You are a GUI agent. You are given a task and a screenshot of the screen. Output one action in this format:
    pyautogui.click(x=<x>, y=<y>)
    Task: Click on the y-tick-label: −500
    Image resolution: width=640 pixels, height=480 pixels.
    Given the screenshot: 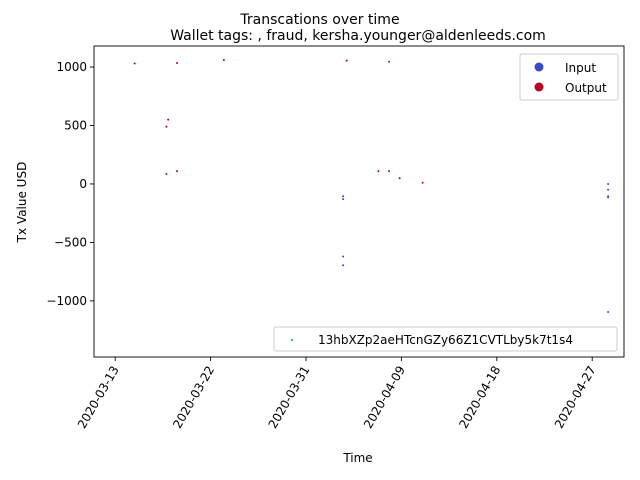 What is the action you would take?
    pyautogui.click(x=70, y=242)
    